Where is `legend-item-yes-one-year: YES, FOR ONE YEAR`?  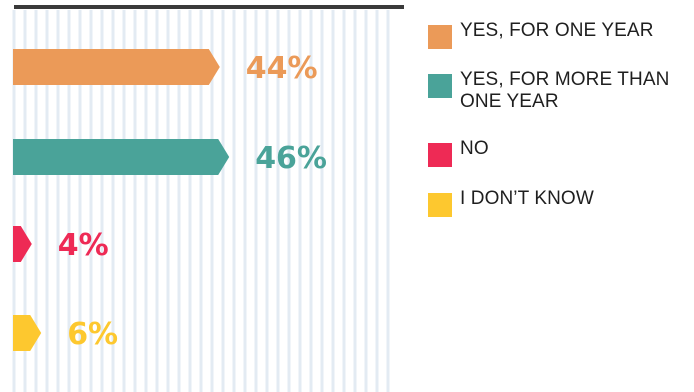 legend-item-yes-one-year: YES, FOR ONE YEAR is located at coordinates (559, 44).